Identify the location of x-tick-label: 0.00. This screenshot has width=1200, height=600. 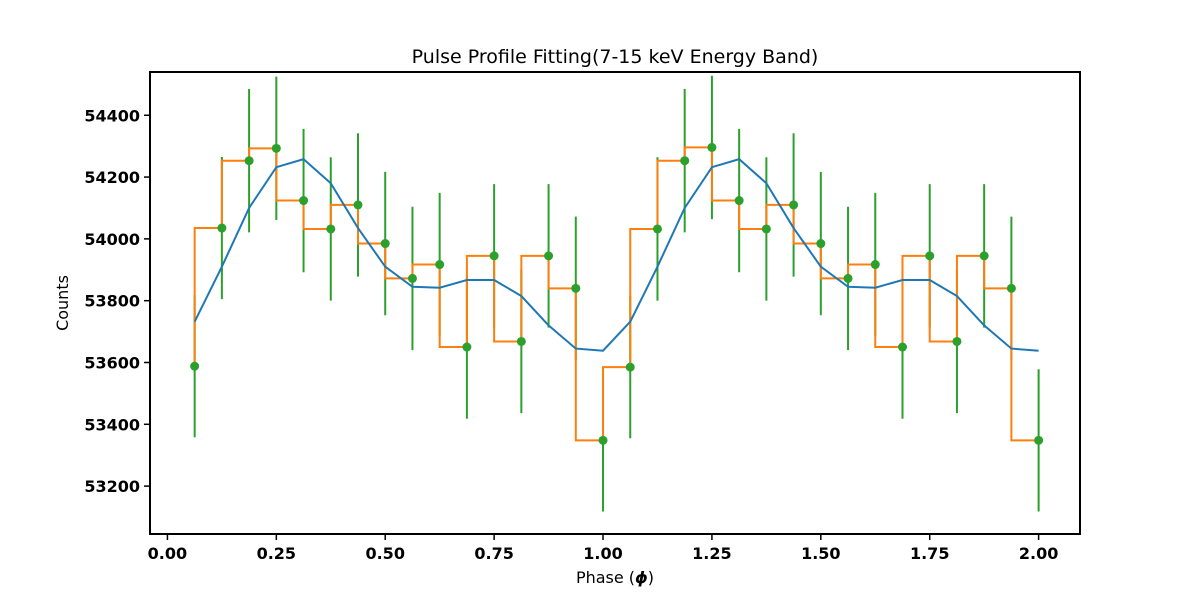
(167, 553).